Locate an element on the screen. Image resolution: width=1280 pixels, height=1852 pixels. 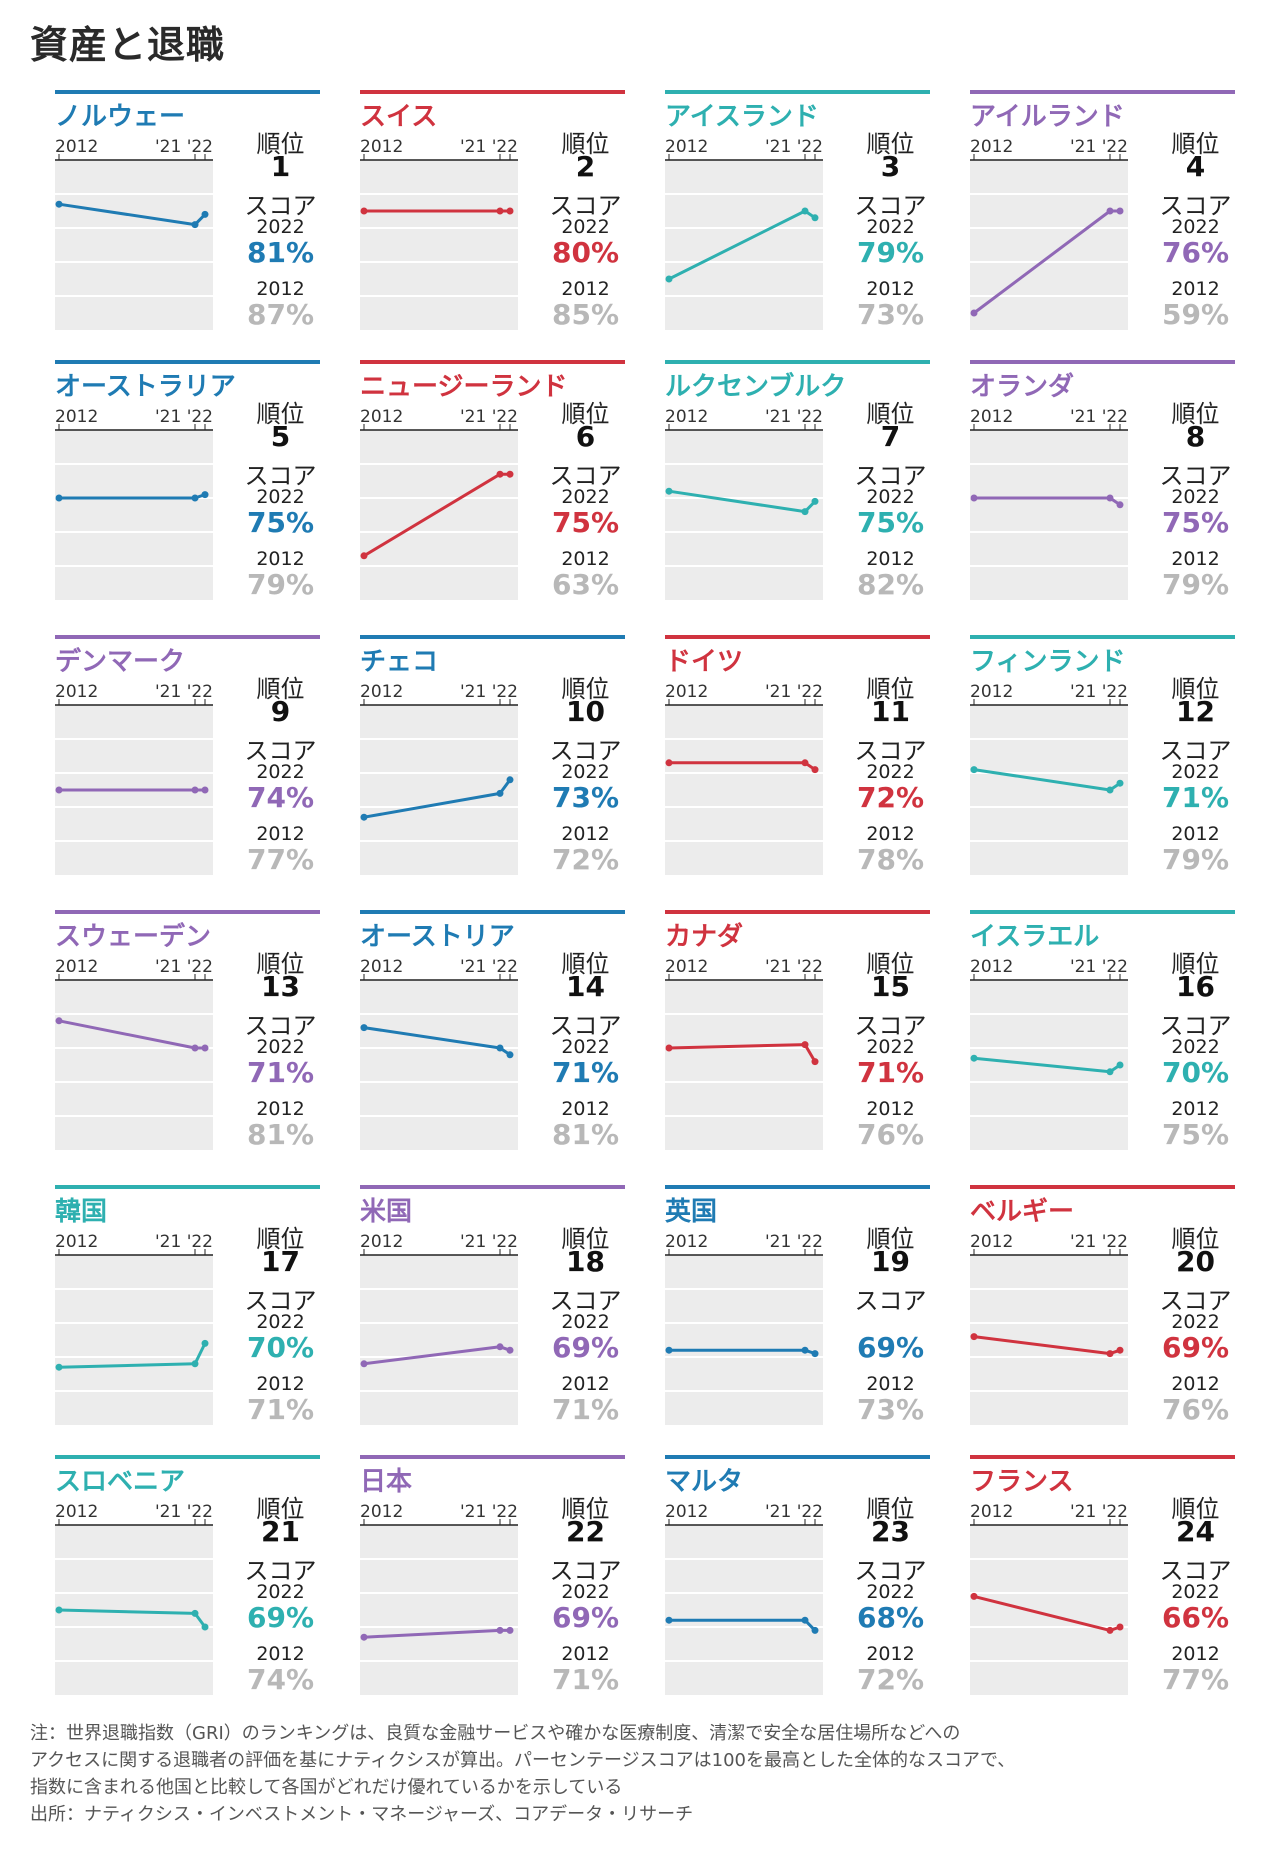
score-2012-value: 71% is located at coordinates (585, 1679).